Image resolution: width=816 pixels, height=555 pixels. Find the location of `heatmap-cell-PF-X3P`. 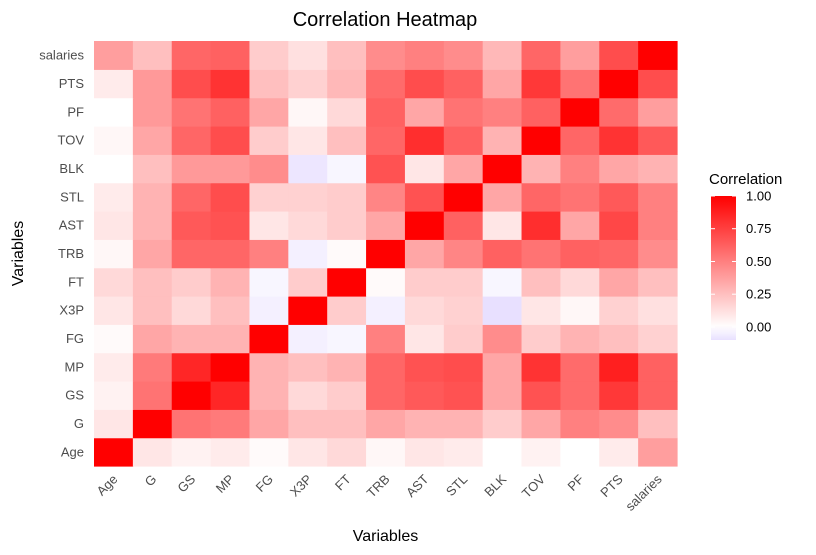

heatmap-cell-PF-X3P is located at coordinates (308, 112).